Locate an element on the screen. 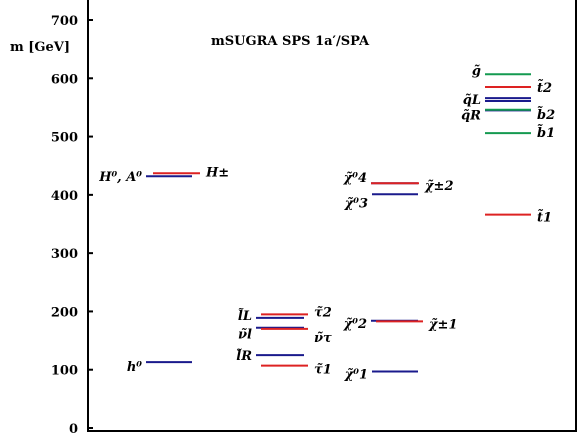 This screenshot has width=580, height=436. particle-label-21: b̃1 is located at coordinates (546, 132).